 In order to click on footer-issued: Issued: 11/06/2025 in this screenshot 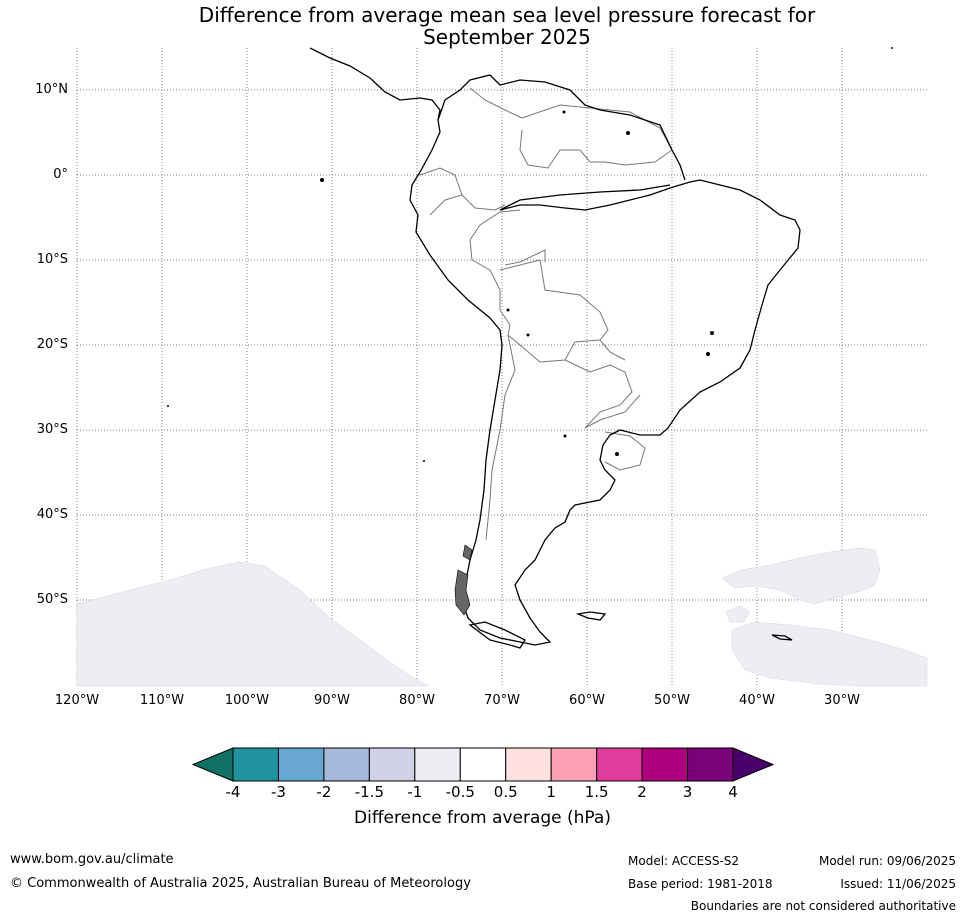, I will do `click(898, 884)`.